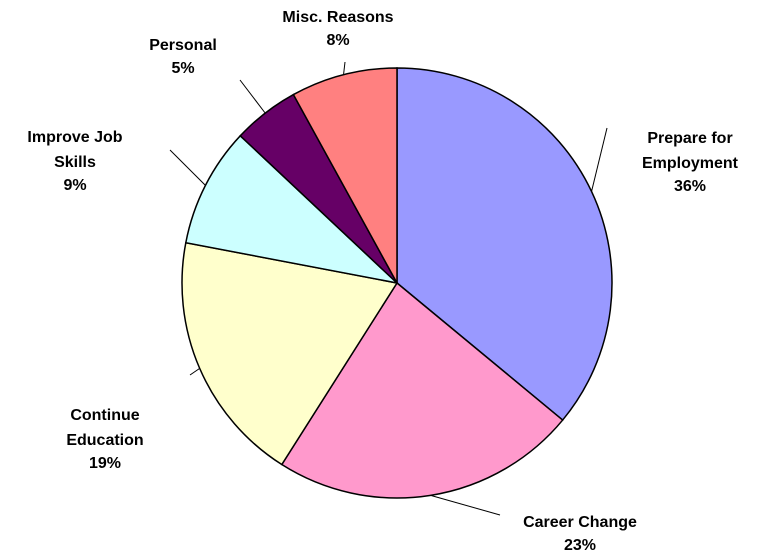 The width and height of the screenshot is (775, 560). What do you see at coordinates (75, 185) in the screenshot?
I see `value-label: 9%` at bounding box center [75, 185].